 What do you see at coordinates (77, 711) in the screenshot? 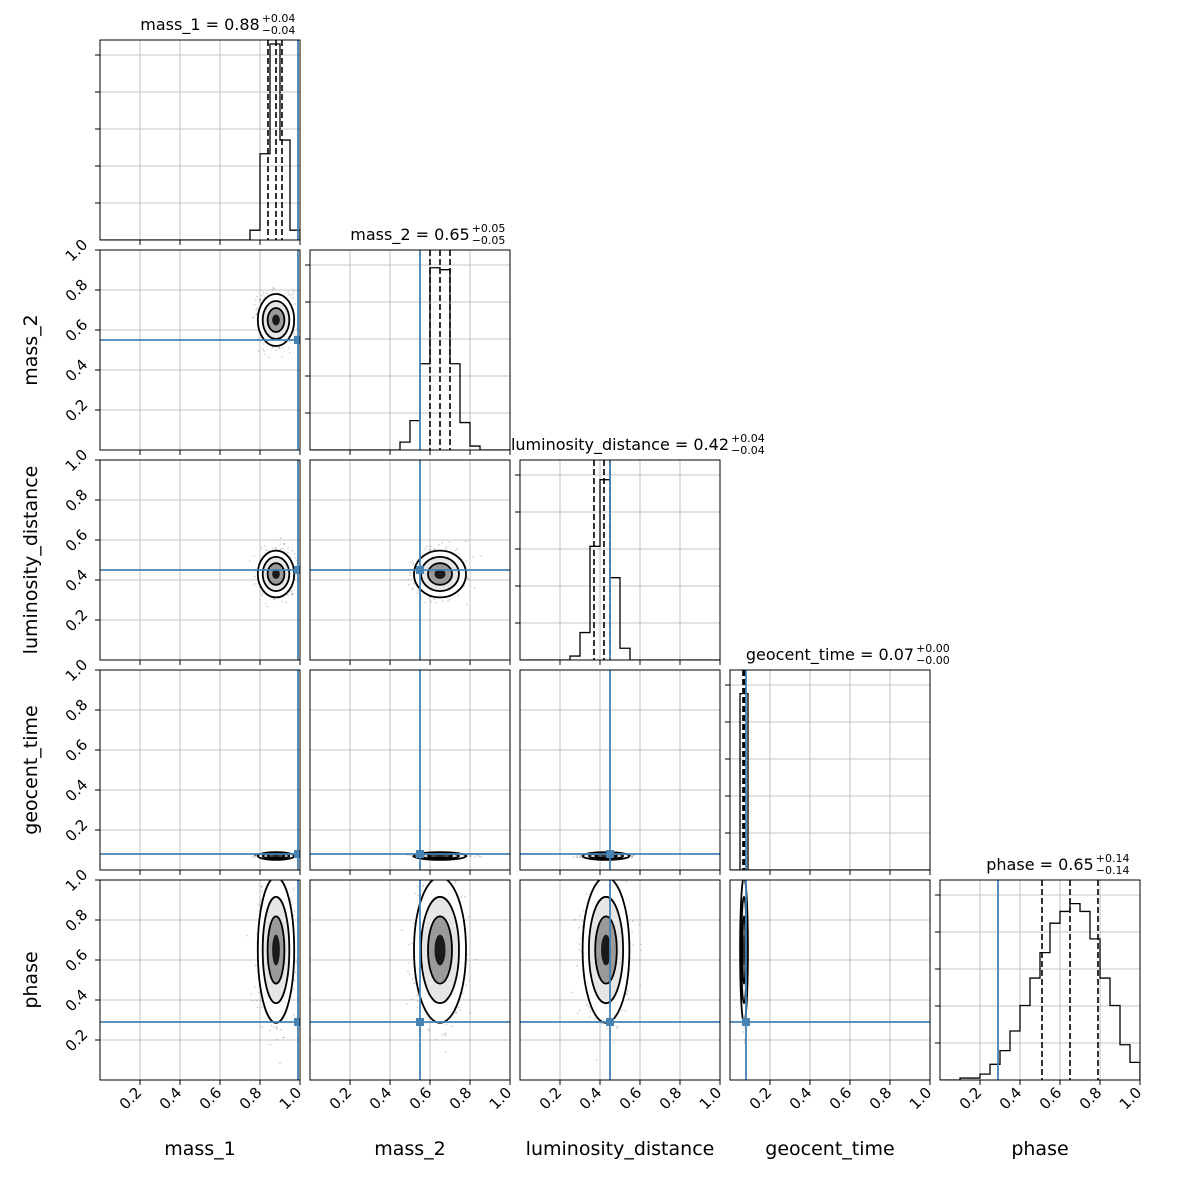
I see `tick-label-y-0.8: 0.8` at bounding box center [77, 711].